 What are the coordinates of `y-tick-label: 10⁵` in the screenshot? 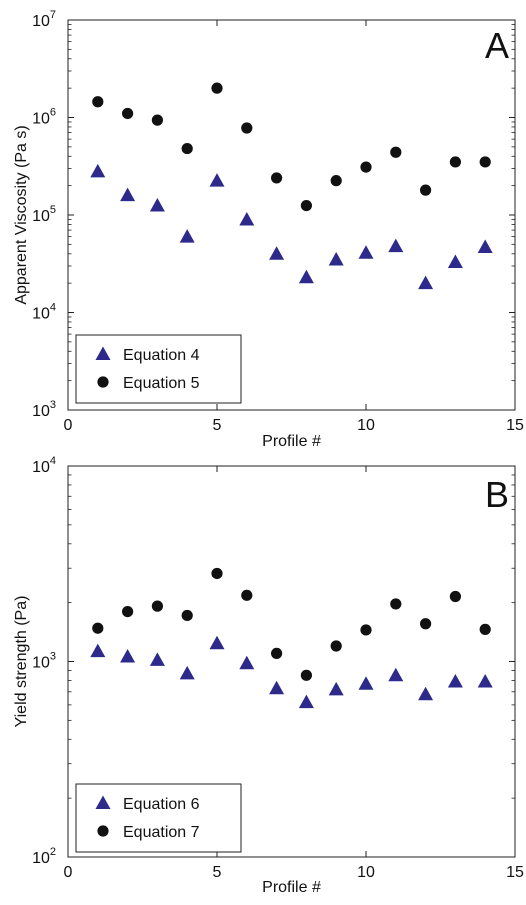 It's located at (44, 214).